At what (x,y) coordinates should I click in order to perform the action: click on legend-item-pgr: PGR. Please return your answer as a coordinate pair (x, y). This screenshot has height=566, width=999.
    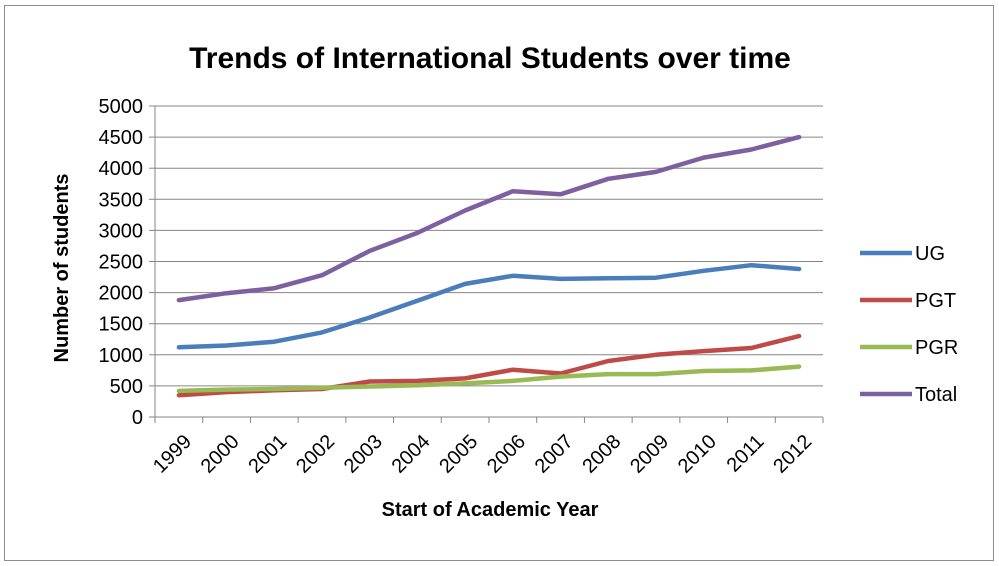
    Looking at the image, I should click on (909, 348).